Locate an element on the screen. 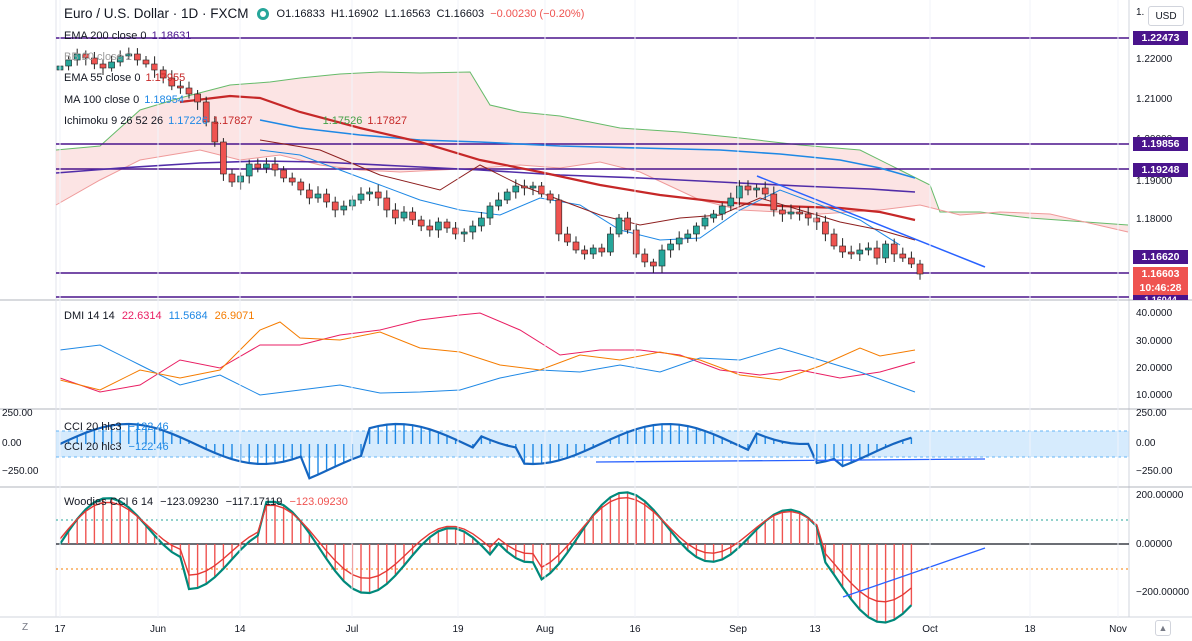 The image size is (1192, 641). legend-ema200-label: EMA 200 close 0 is located at coordinates (105, 36).